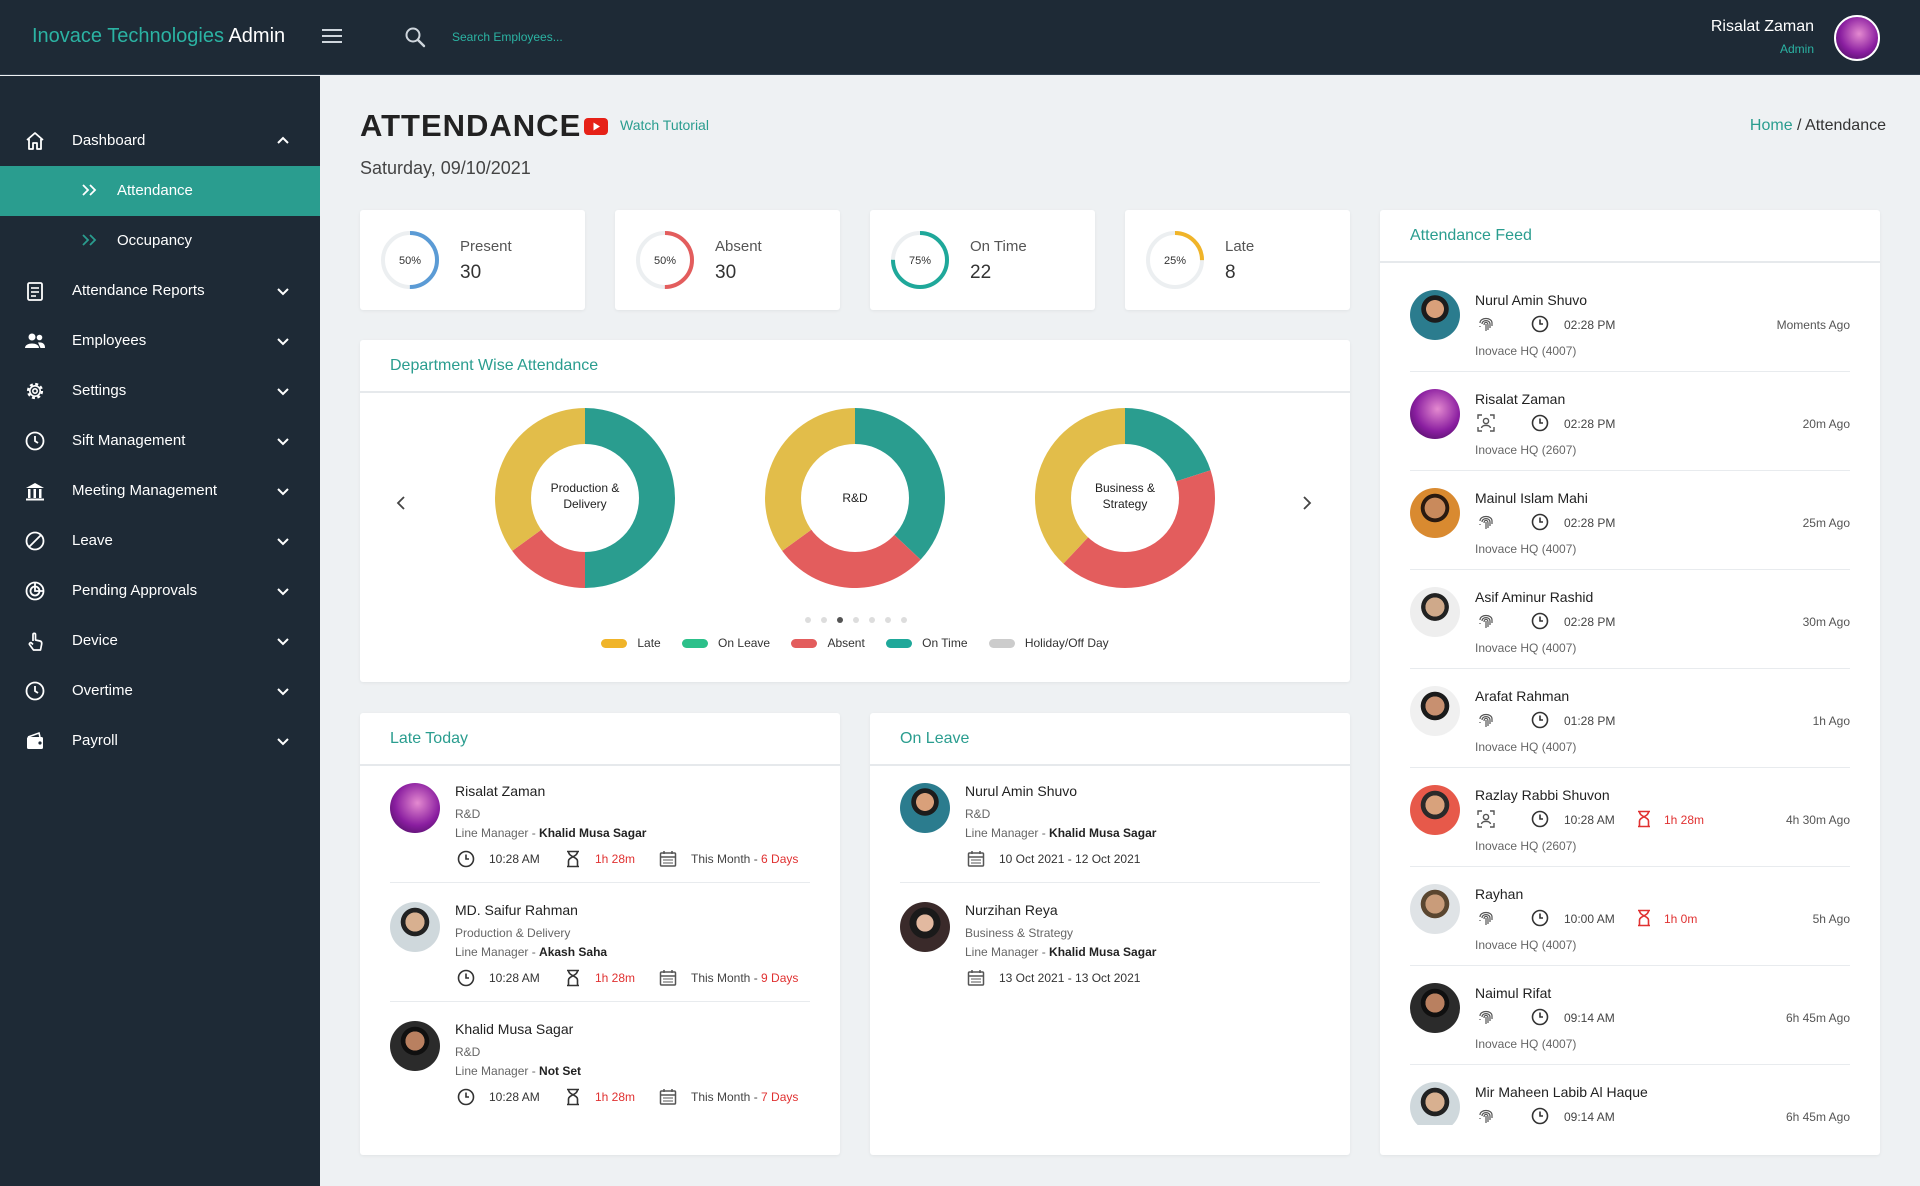 The image size is (1920, 1186). I want to click on sidebar-item-label: Employees, so click(109, 340).